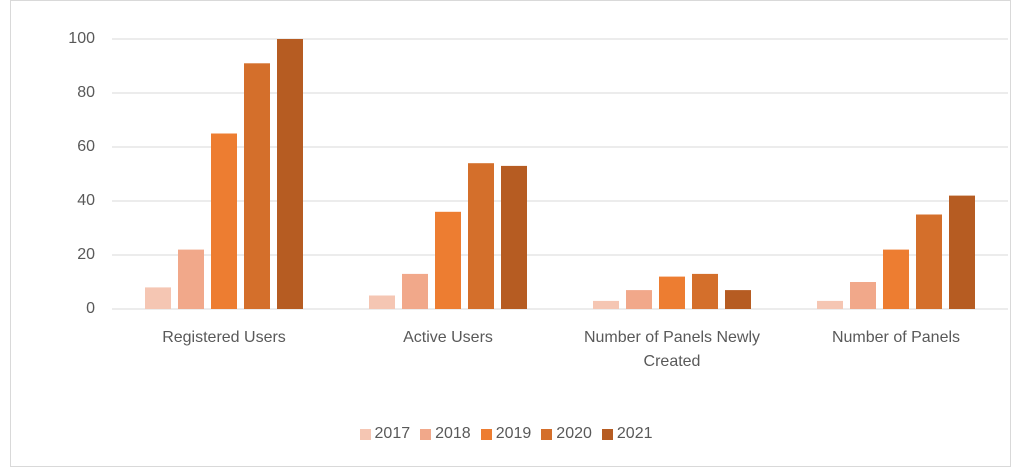 The image size is (1012, 467). I want to click on legend-item: 2017, so click(385, 434).